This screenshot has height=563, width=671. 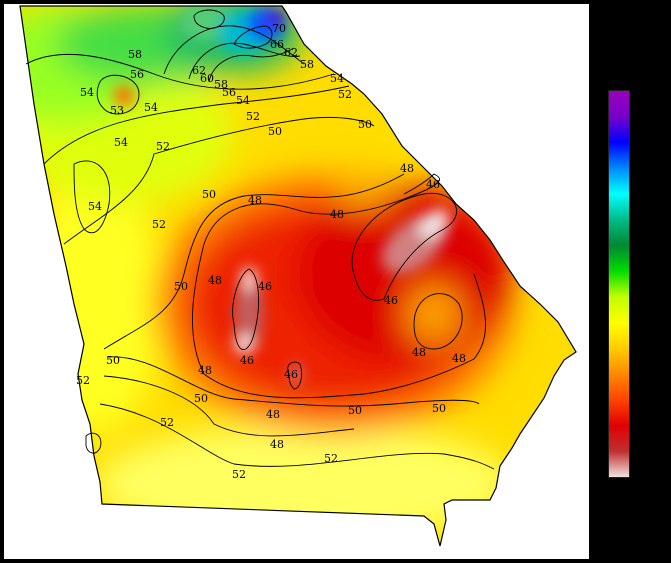 I want to click on contour-label: 60, so click(x=207, y=78).